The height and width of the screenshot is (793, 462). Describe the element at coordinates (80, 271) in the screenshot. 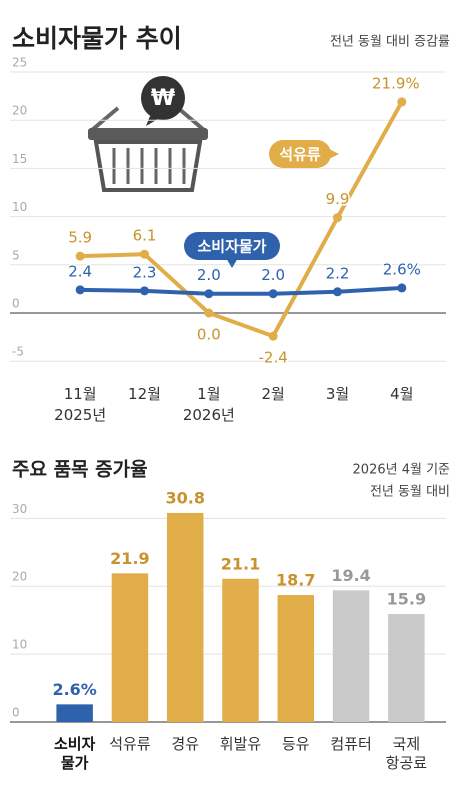

I see `value-label: 2.4` at that location.